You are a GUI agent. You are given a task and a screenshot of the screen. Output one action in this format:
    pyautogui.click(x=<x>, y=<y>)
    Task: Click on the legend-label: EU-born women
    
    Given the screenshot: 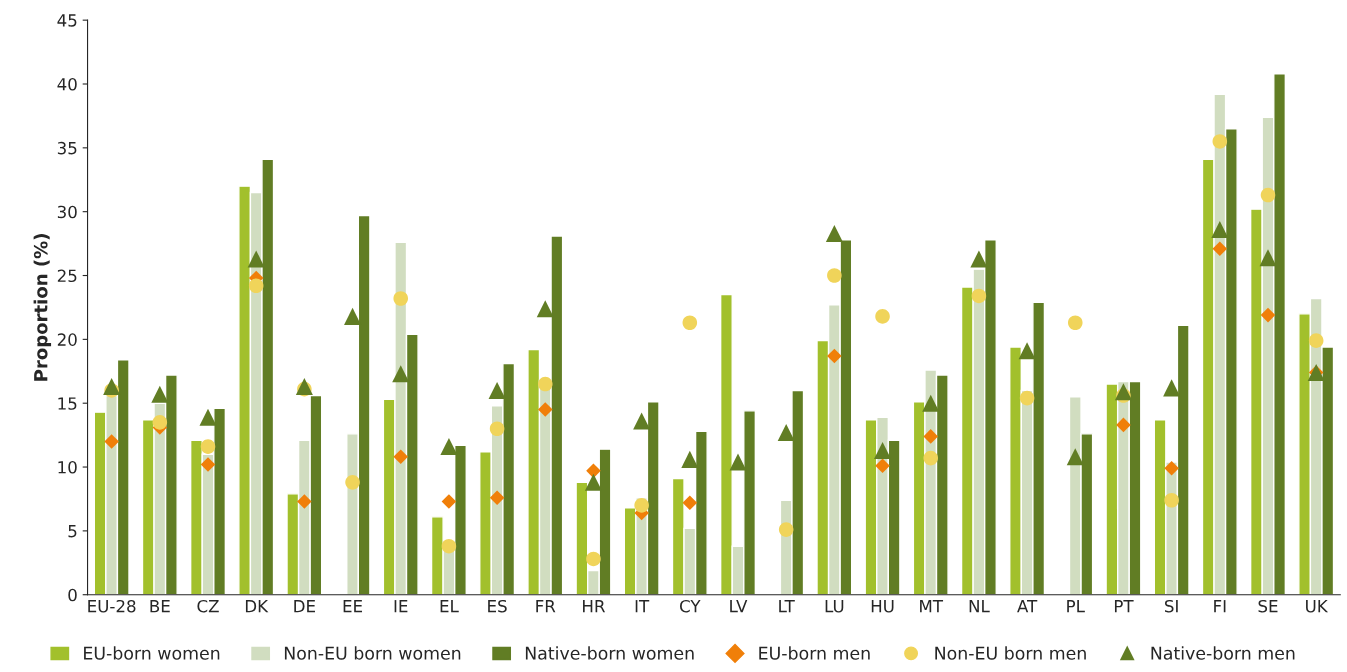 What is the action you would take?
    pyautogui.click(x=152, y=653)
    